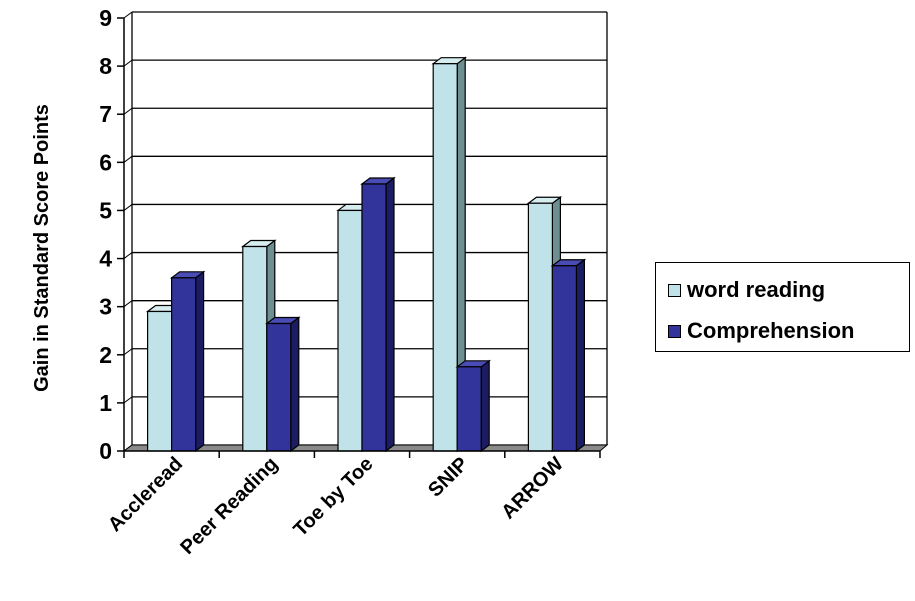  Describe the element at coordinates (105, 210) in the screenshot. I see `y-tick-label: 5` at that location.